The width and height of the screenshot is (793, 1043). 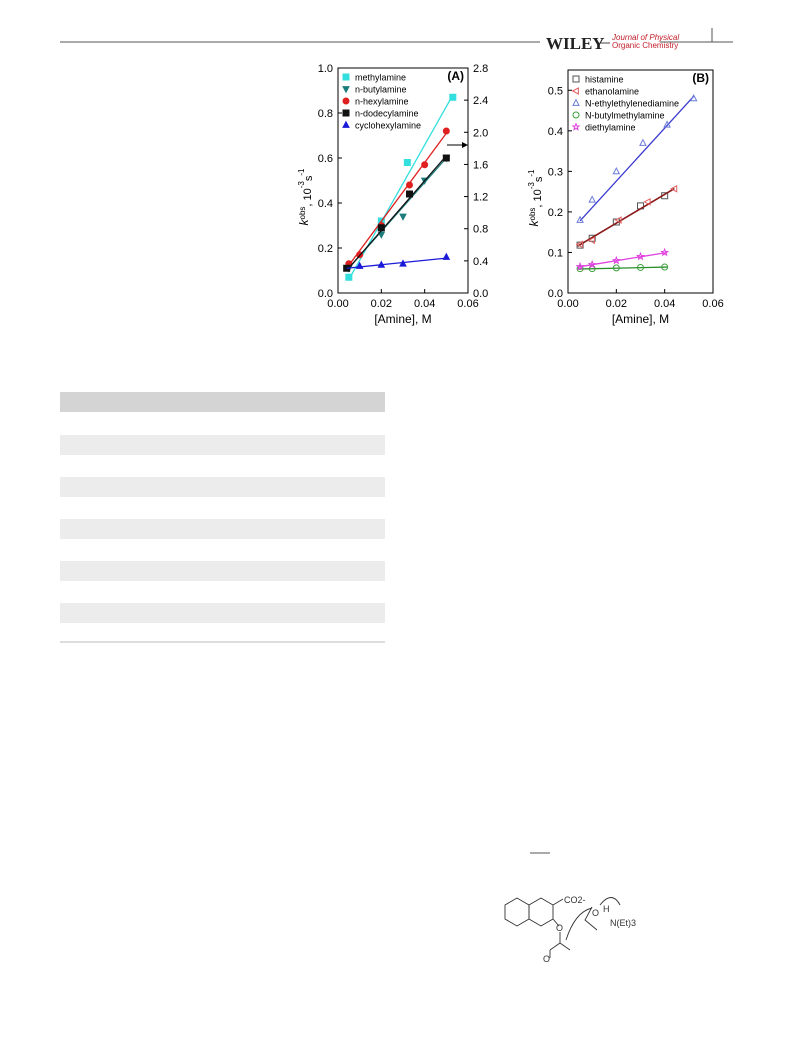 I want to click on scheme-label: N(Et)3, so click(x=623, y=923).